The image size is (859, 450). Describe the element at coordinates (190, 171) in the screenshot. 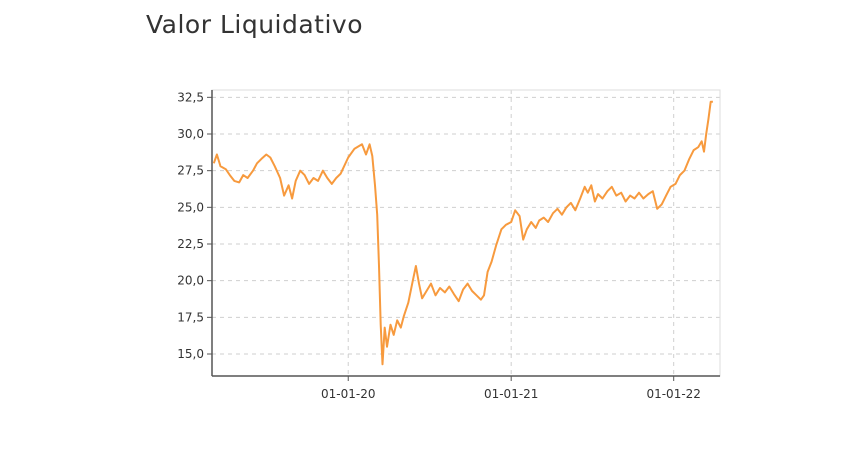

I see `y-tick-label: 27,5` at that location.